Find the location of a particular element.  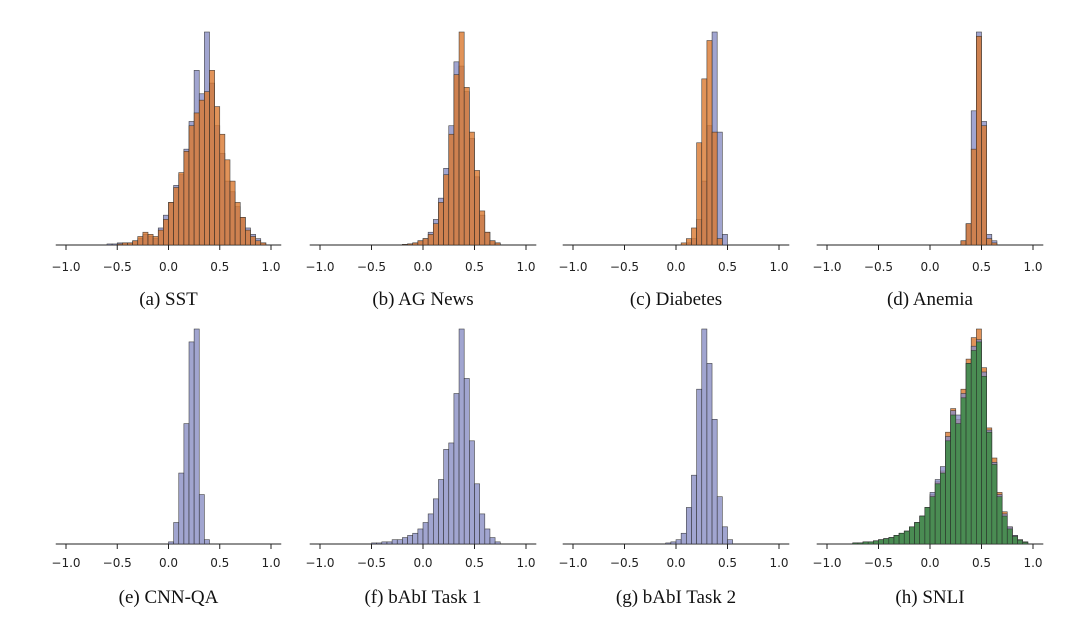

panel-caption: (d) Anemia is located at coordinates (930, 299).